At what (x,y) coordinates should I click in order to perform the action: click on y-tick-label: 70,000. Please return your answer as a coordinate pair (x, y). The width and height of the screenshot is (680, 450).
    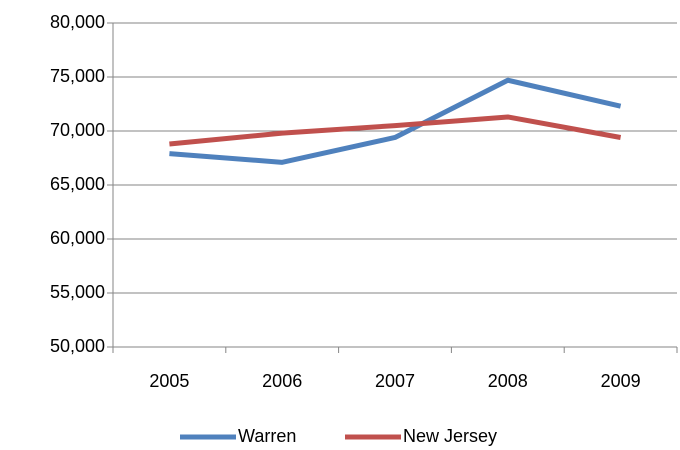
    Looking at the image, I should click on (77, 130).